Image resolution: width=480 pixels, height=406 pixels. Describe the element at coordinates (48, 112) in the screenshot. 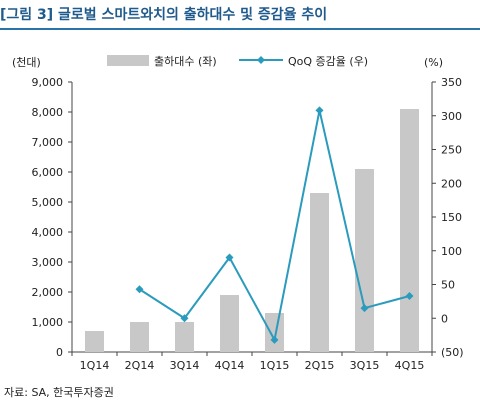

I see `left-tick-label: 8,000` at that location.